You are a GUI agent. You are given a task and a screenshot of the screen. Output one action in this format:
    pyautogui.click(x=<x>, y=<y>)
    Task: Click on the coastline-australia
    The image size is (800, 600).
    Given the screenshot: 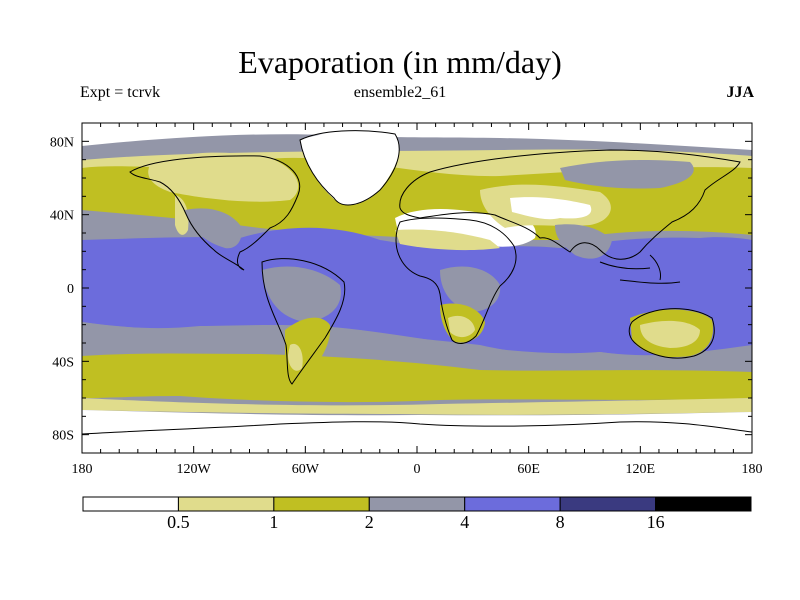 What is the action you would take?
    pyautogui.click(x=671, y=333)
    